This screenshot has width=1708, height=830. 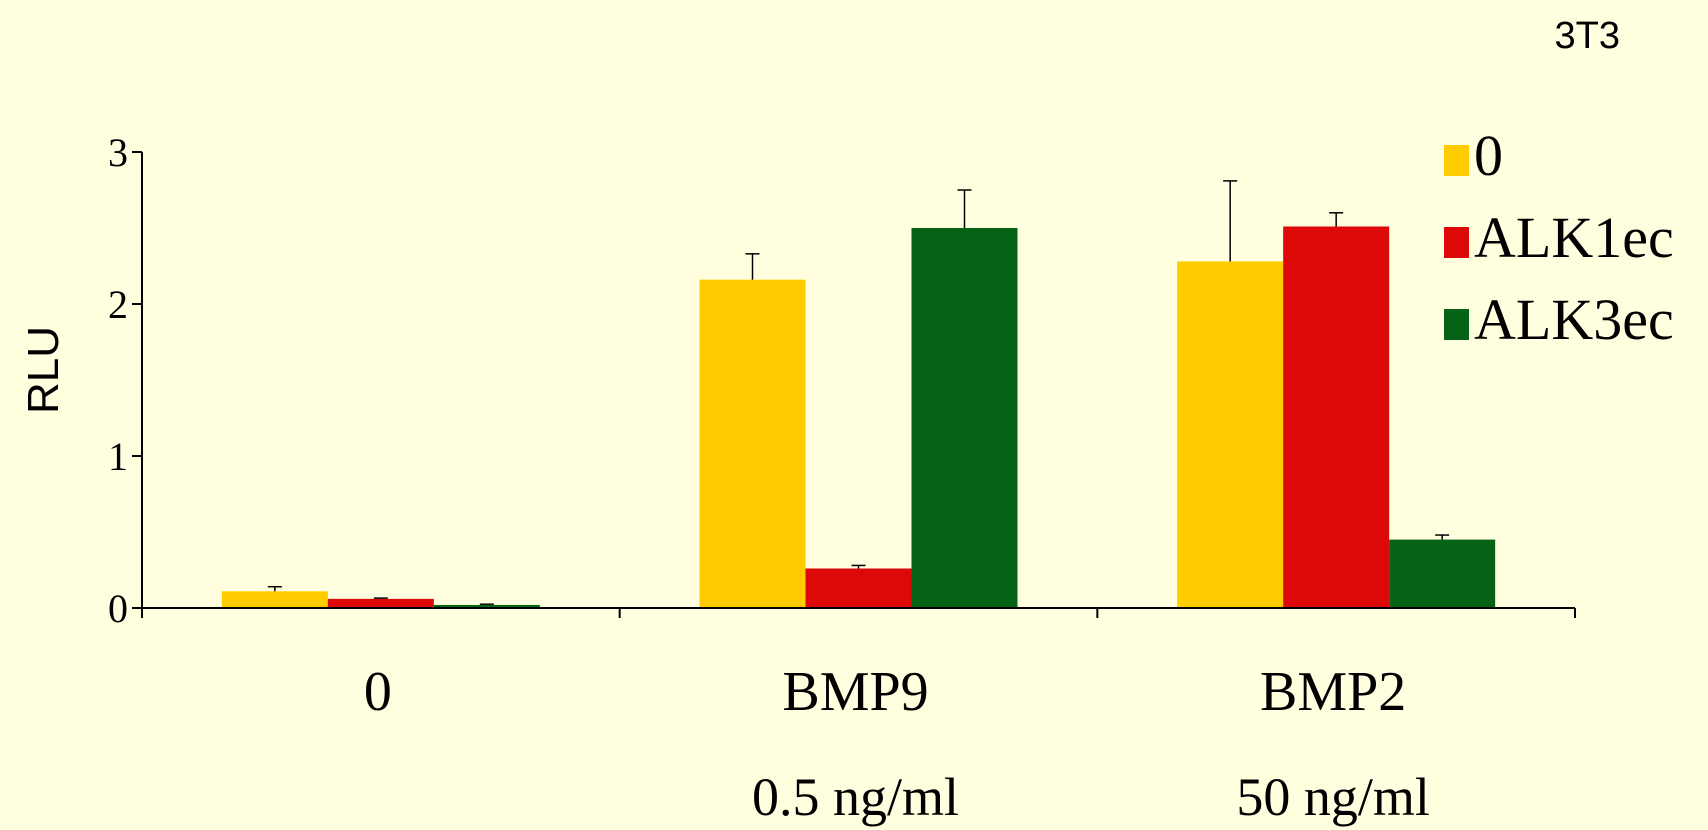 I want to click on bar-ALK1ec-BMP9, so click(x=858, y=588).